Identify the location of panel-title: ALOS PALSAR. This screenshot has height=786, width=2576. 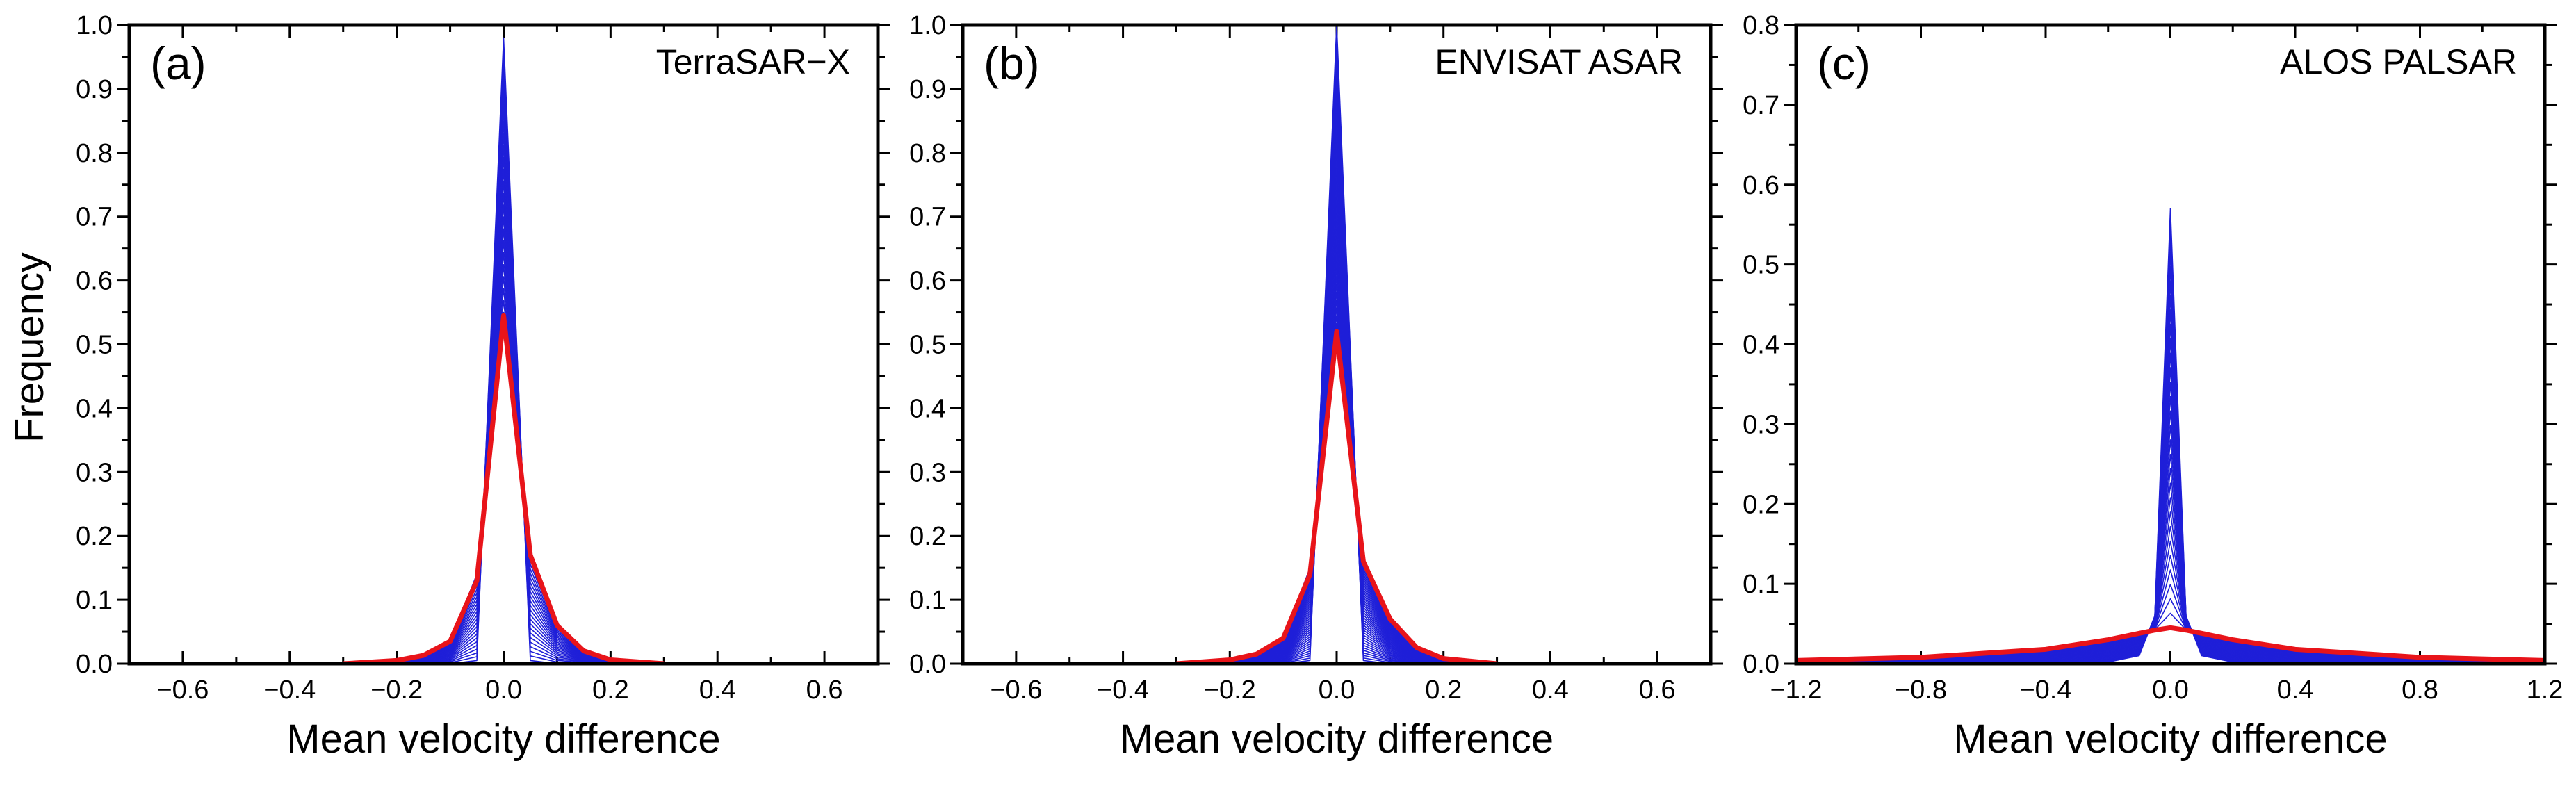
(2398, 61).